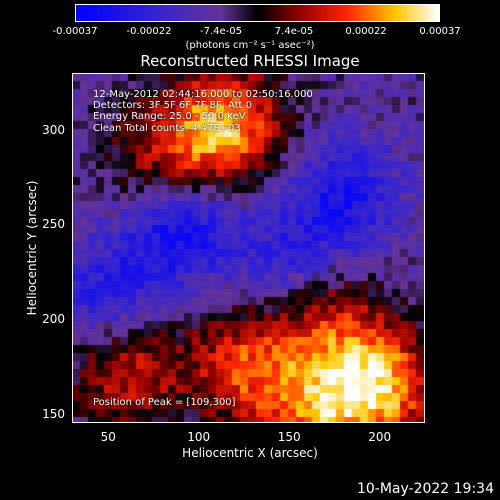  I want to click on time-range-text: 12-May-2012 02:44:16.000 to 02:50:16.000, so click(203, 94).